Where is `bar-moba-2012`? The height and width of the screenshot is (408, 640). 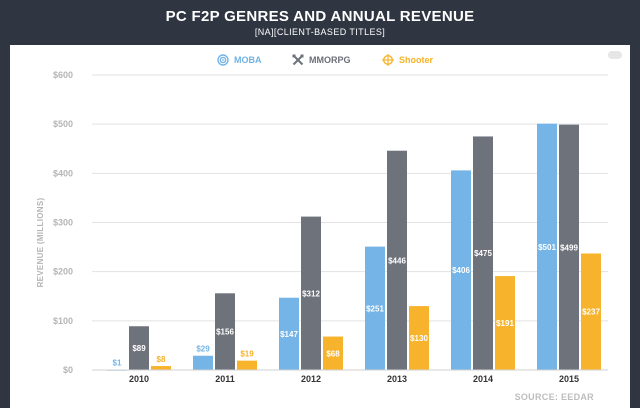
bar-moba-2012 is located at coordinates (289, 333).